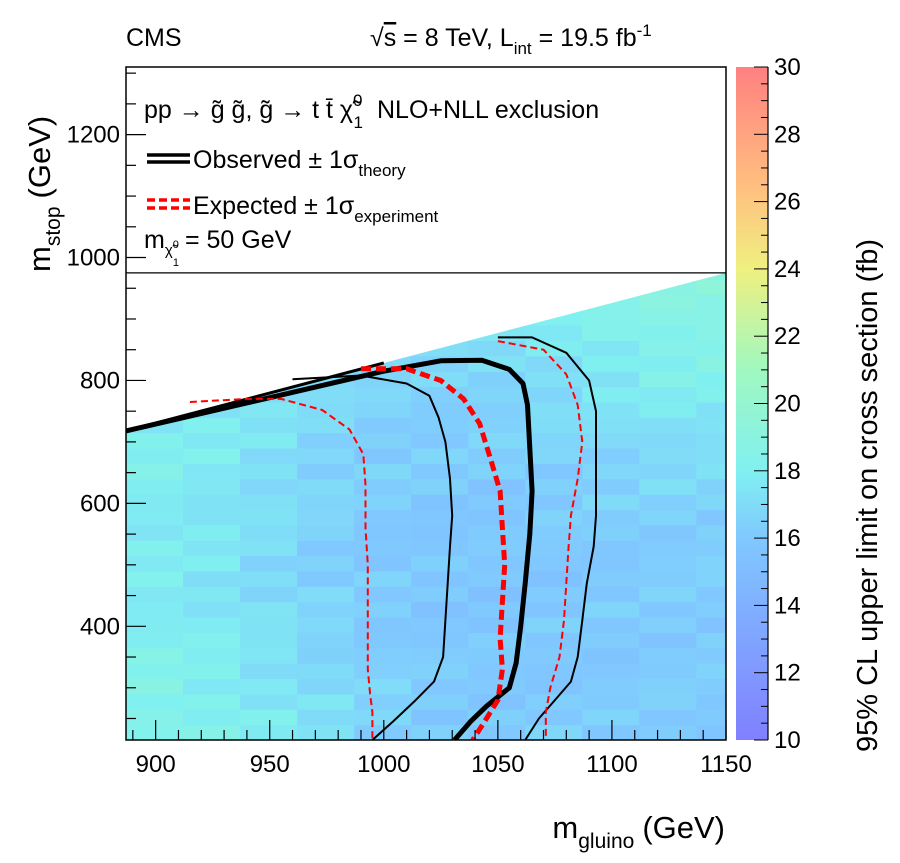 The image size is (900, 863). Describe the element at coordinates (377, 38) in the screenshot. I see `sqrt-sign: √` at that location.